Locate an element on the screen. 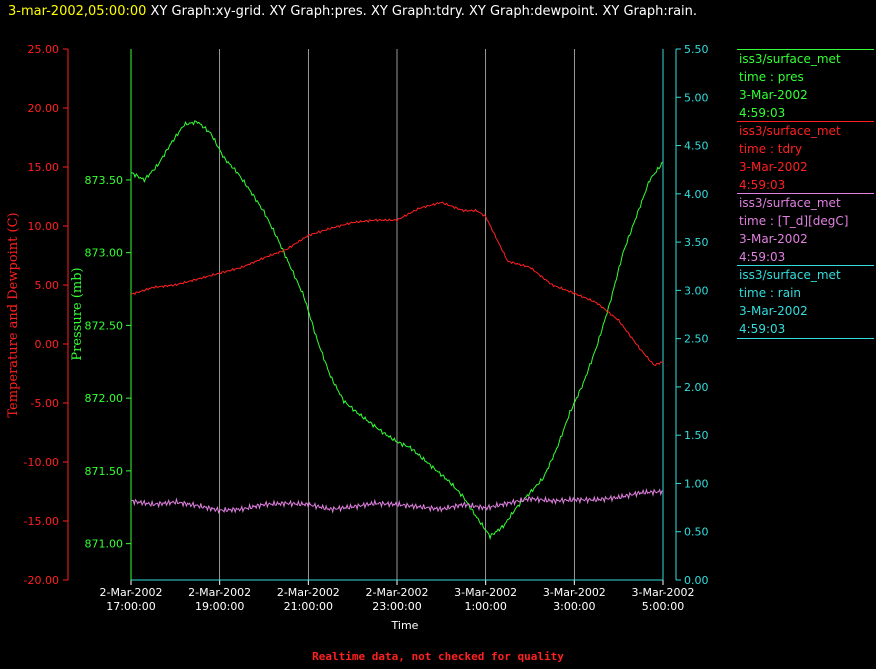 The height and width of the screenshot is (669, 876). x-tick-label: 17:00:00 is located at coordinates (130, 606).